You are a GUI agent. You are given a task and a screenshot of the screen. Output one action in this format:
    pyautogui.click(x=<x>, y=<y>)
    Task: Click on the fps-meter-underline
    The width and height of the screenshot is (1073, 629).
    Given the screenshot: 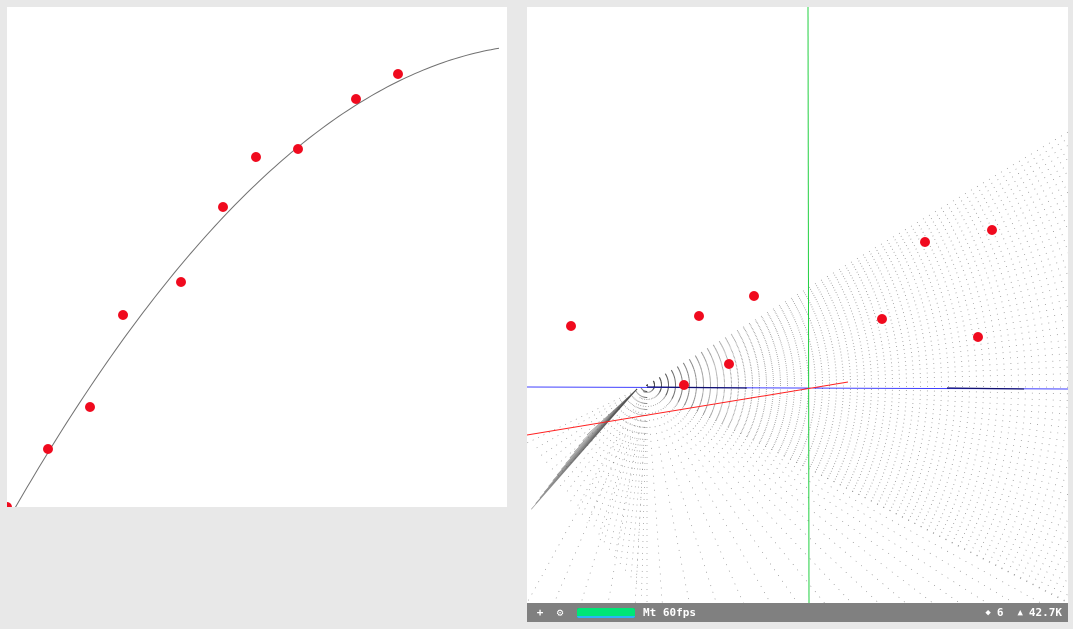 What is the action you would take?
    pyautogui.click(x=606, y=616)
    